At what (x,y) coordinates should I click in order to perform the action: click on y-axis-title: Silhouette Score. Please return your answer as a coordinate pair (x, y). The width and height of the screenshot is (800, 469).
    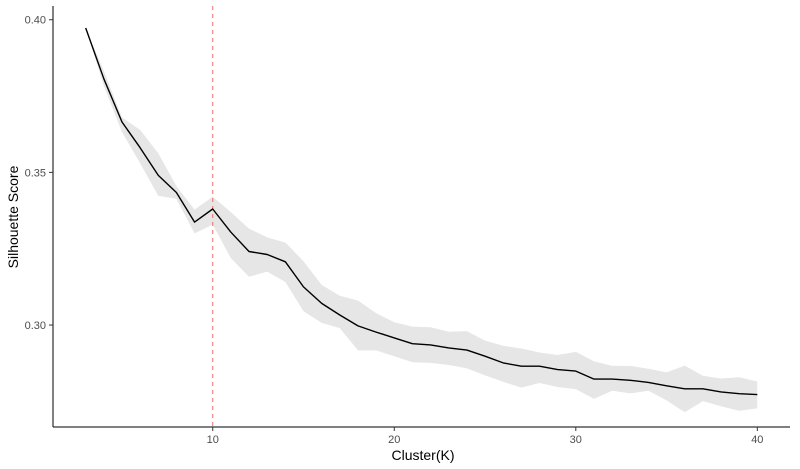
    Looking at the image, I should click on (13, 216).